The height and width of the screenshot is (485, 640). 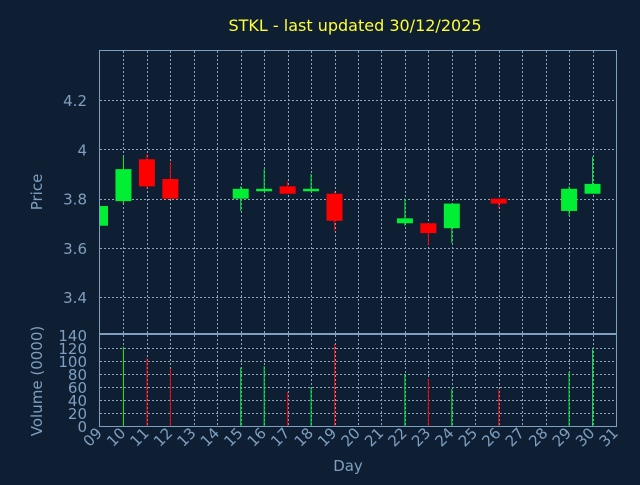 I want to click on x-axis-label: Day, so click(x=348, y=466).